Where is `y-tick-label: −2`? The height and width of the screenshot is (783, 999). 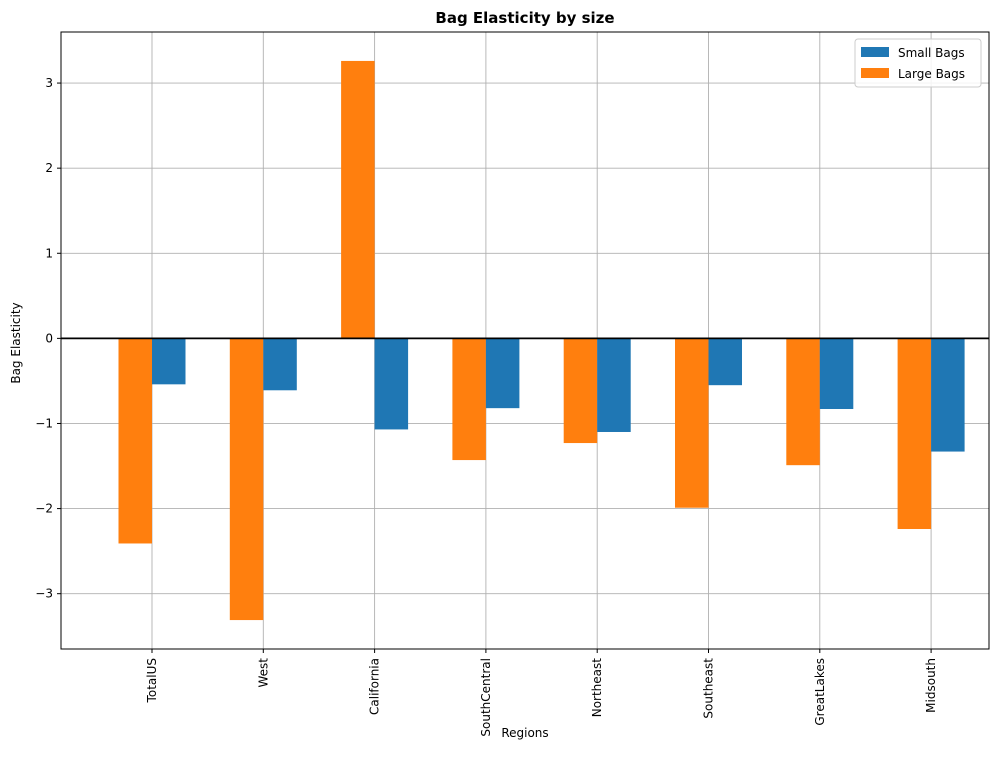
y-tick-label: −2 is located at coordinates (44, 509).